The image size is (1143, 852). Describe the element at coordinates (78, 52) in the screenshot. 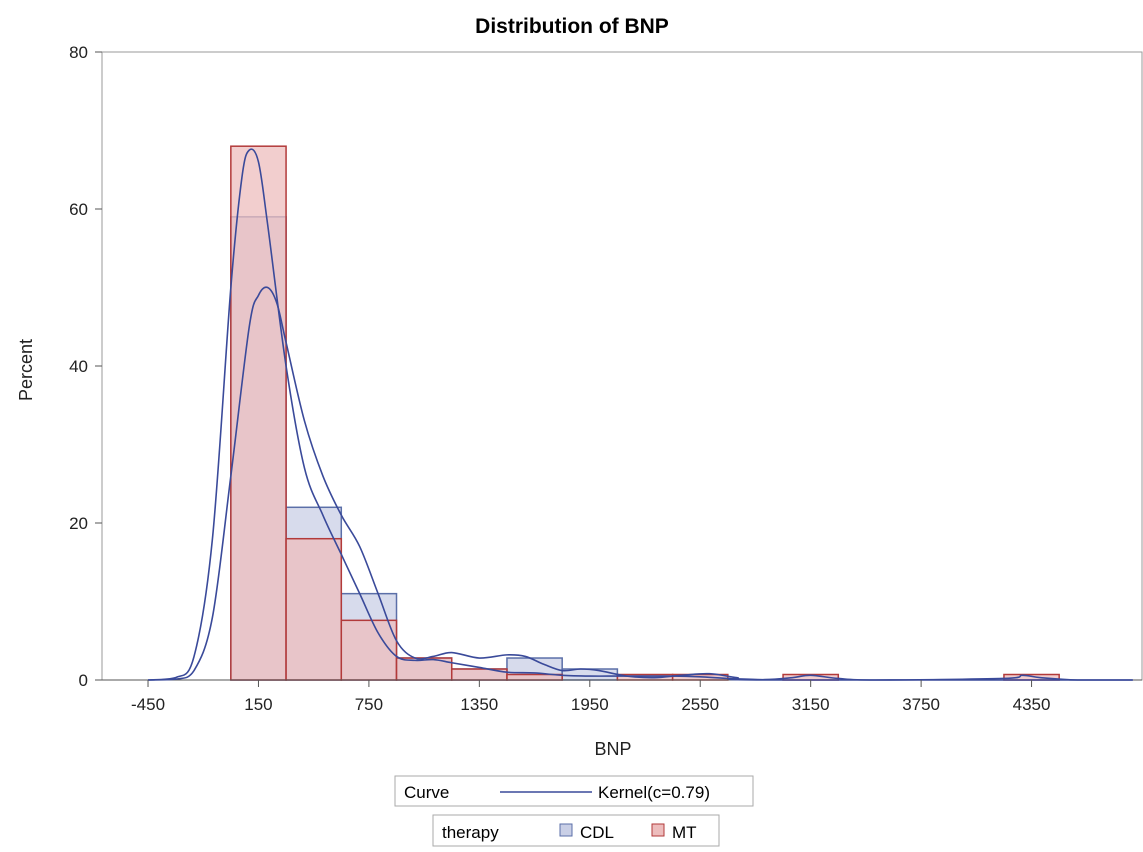

I see `y-tick-label: 80` at that location.